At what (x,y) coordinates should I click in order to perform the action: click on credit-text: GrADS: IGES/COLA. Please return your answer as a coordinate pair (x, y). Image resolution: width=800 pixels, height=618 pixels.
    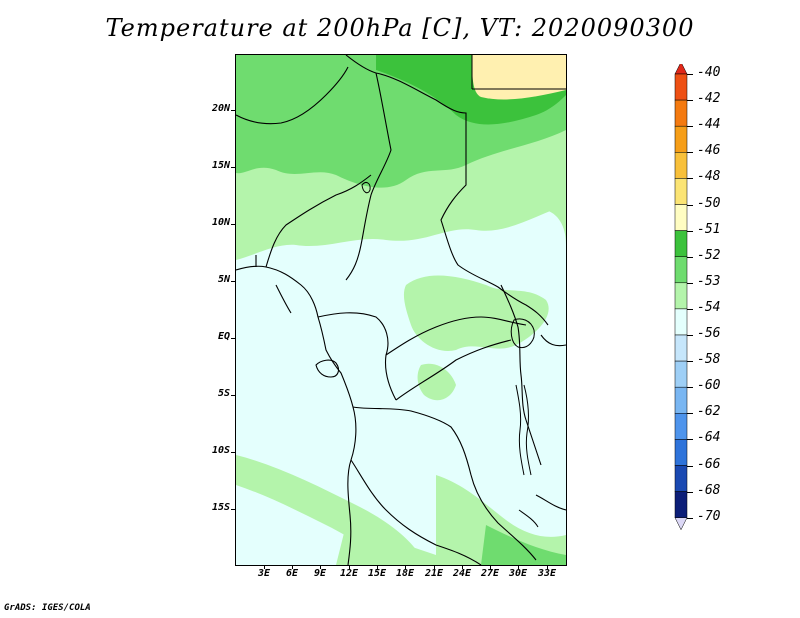
    Looking at the image, I should click on (47, 608).